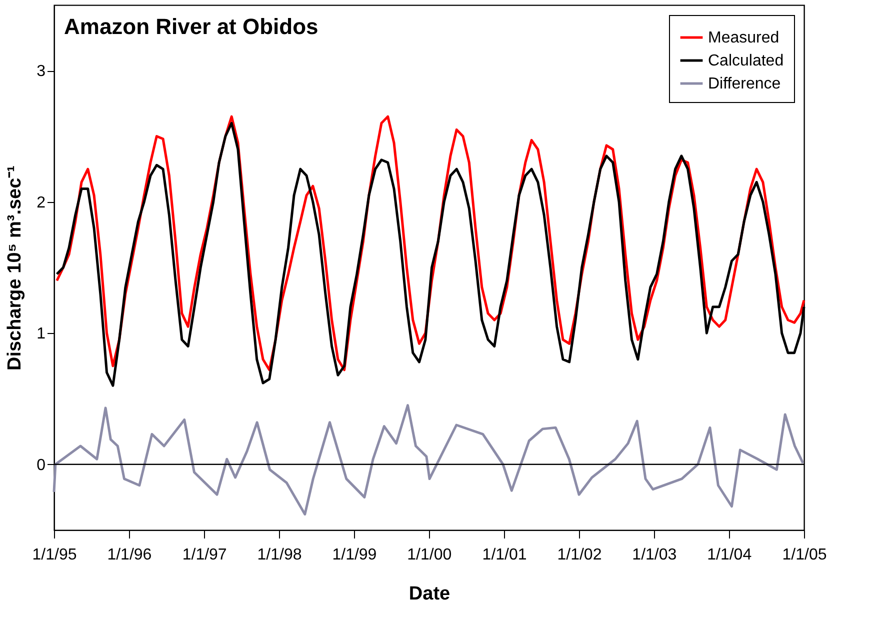 The width and height of the screenshot is (879, 623). I want to click on y-axis-title: Discharge 10⁵ m³.sec⁻¹, so click(15, 268).